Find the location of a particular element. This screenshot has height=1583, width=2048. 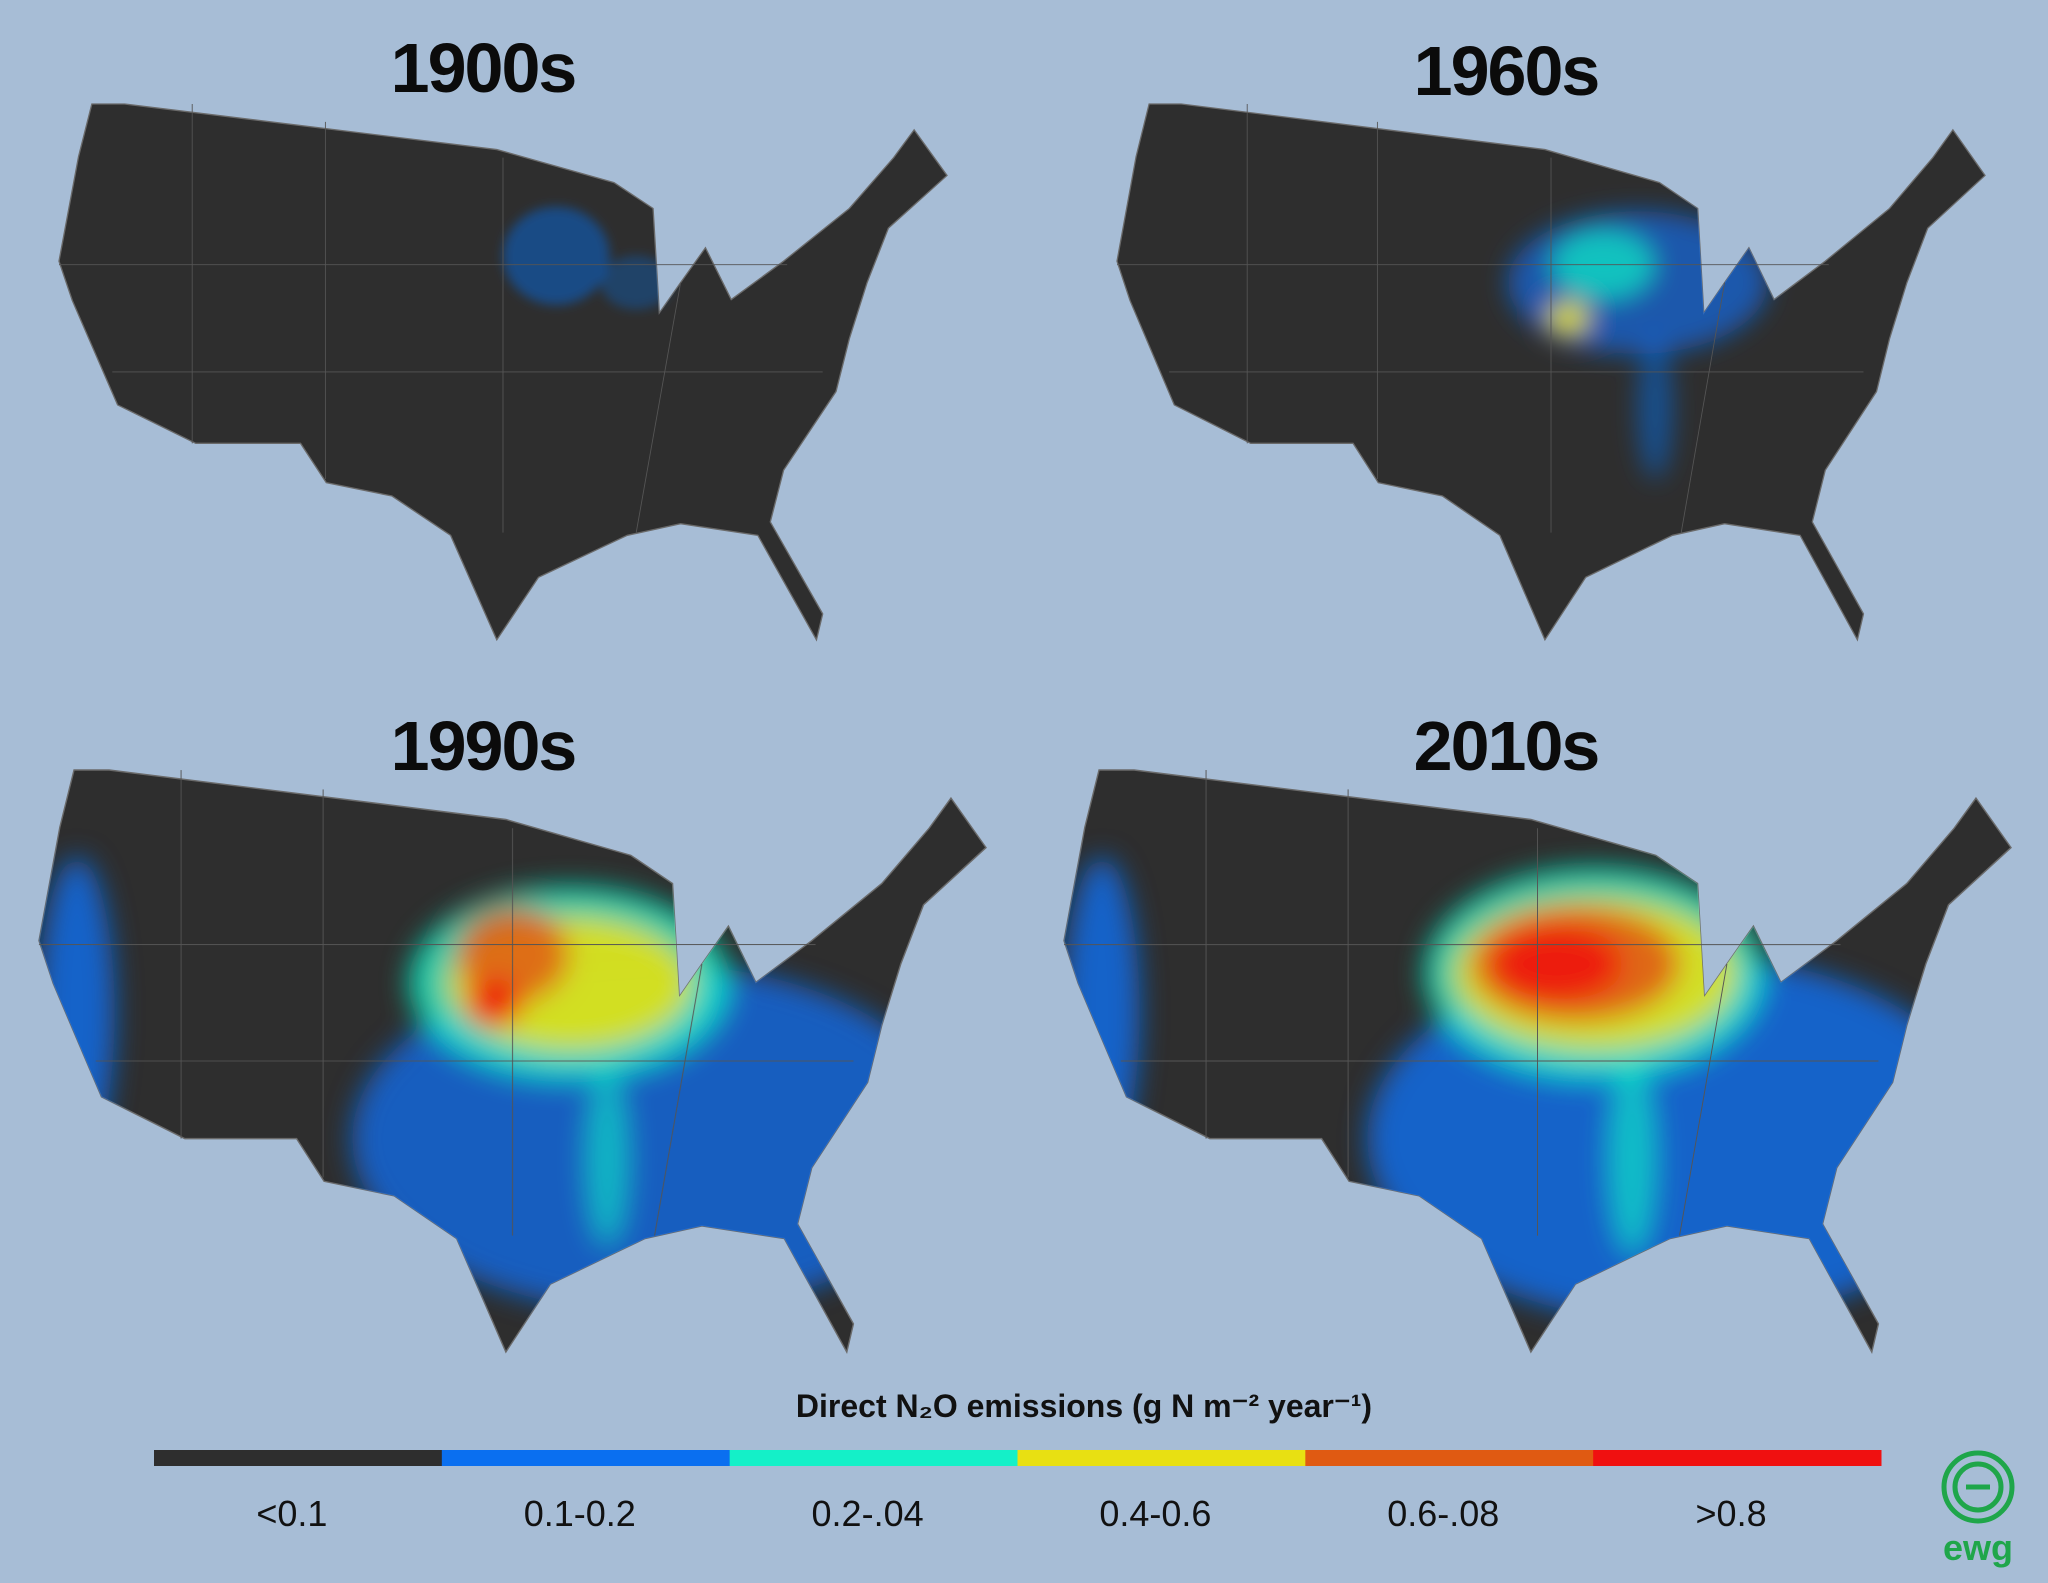

legend: <0.1 0.1-0.2 0.2-.04 0.4-0.6 0.6-.08 >0.8 is located at coordinates (1018, 1492).